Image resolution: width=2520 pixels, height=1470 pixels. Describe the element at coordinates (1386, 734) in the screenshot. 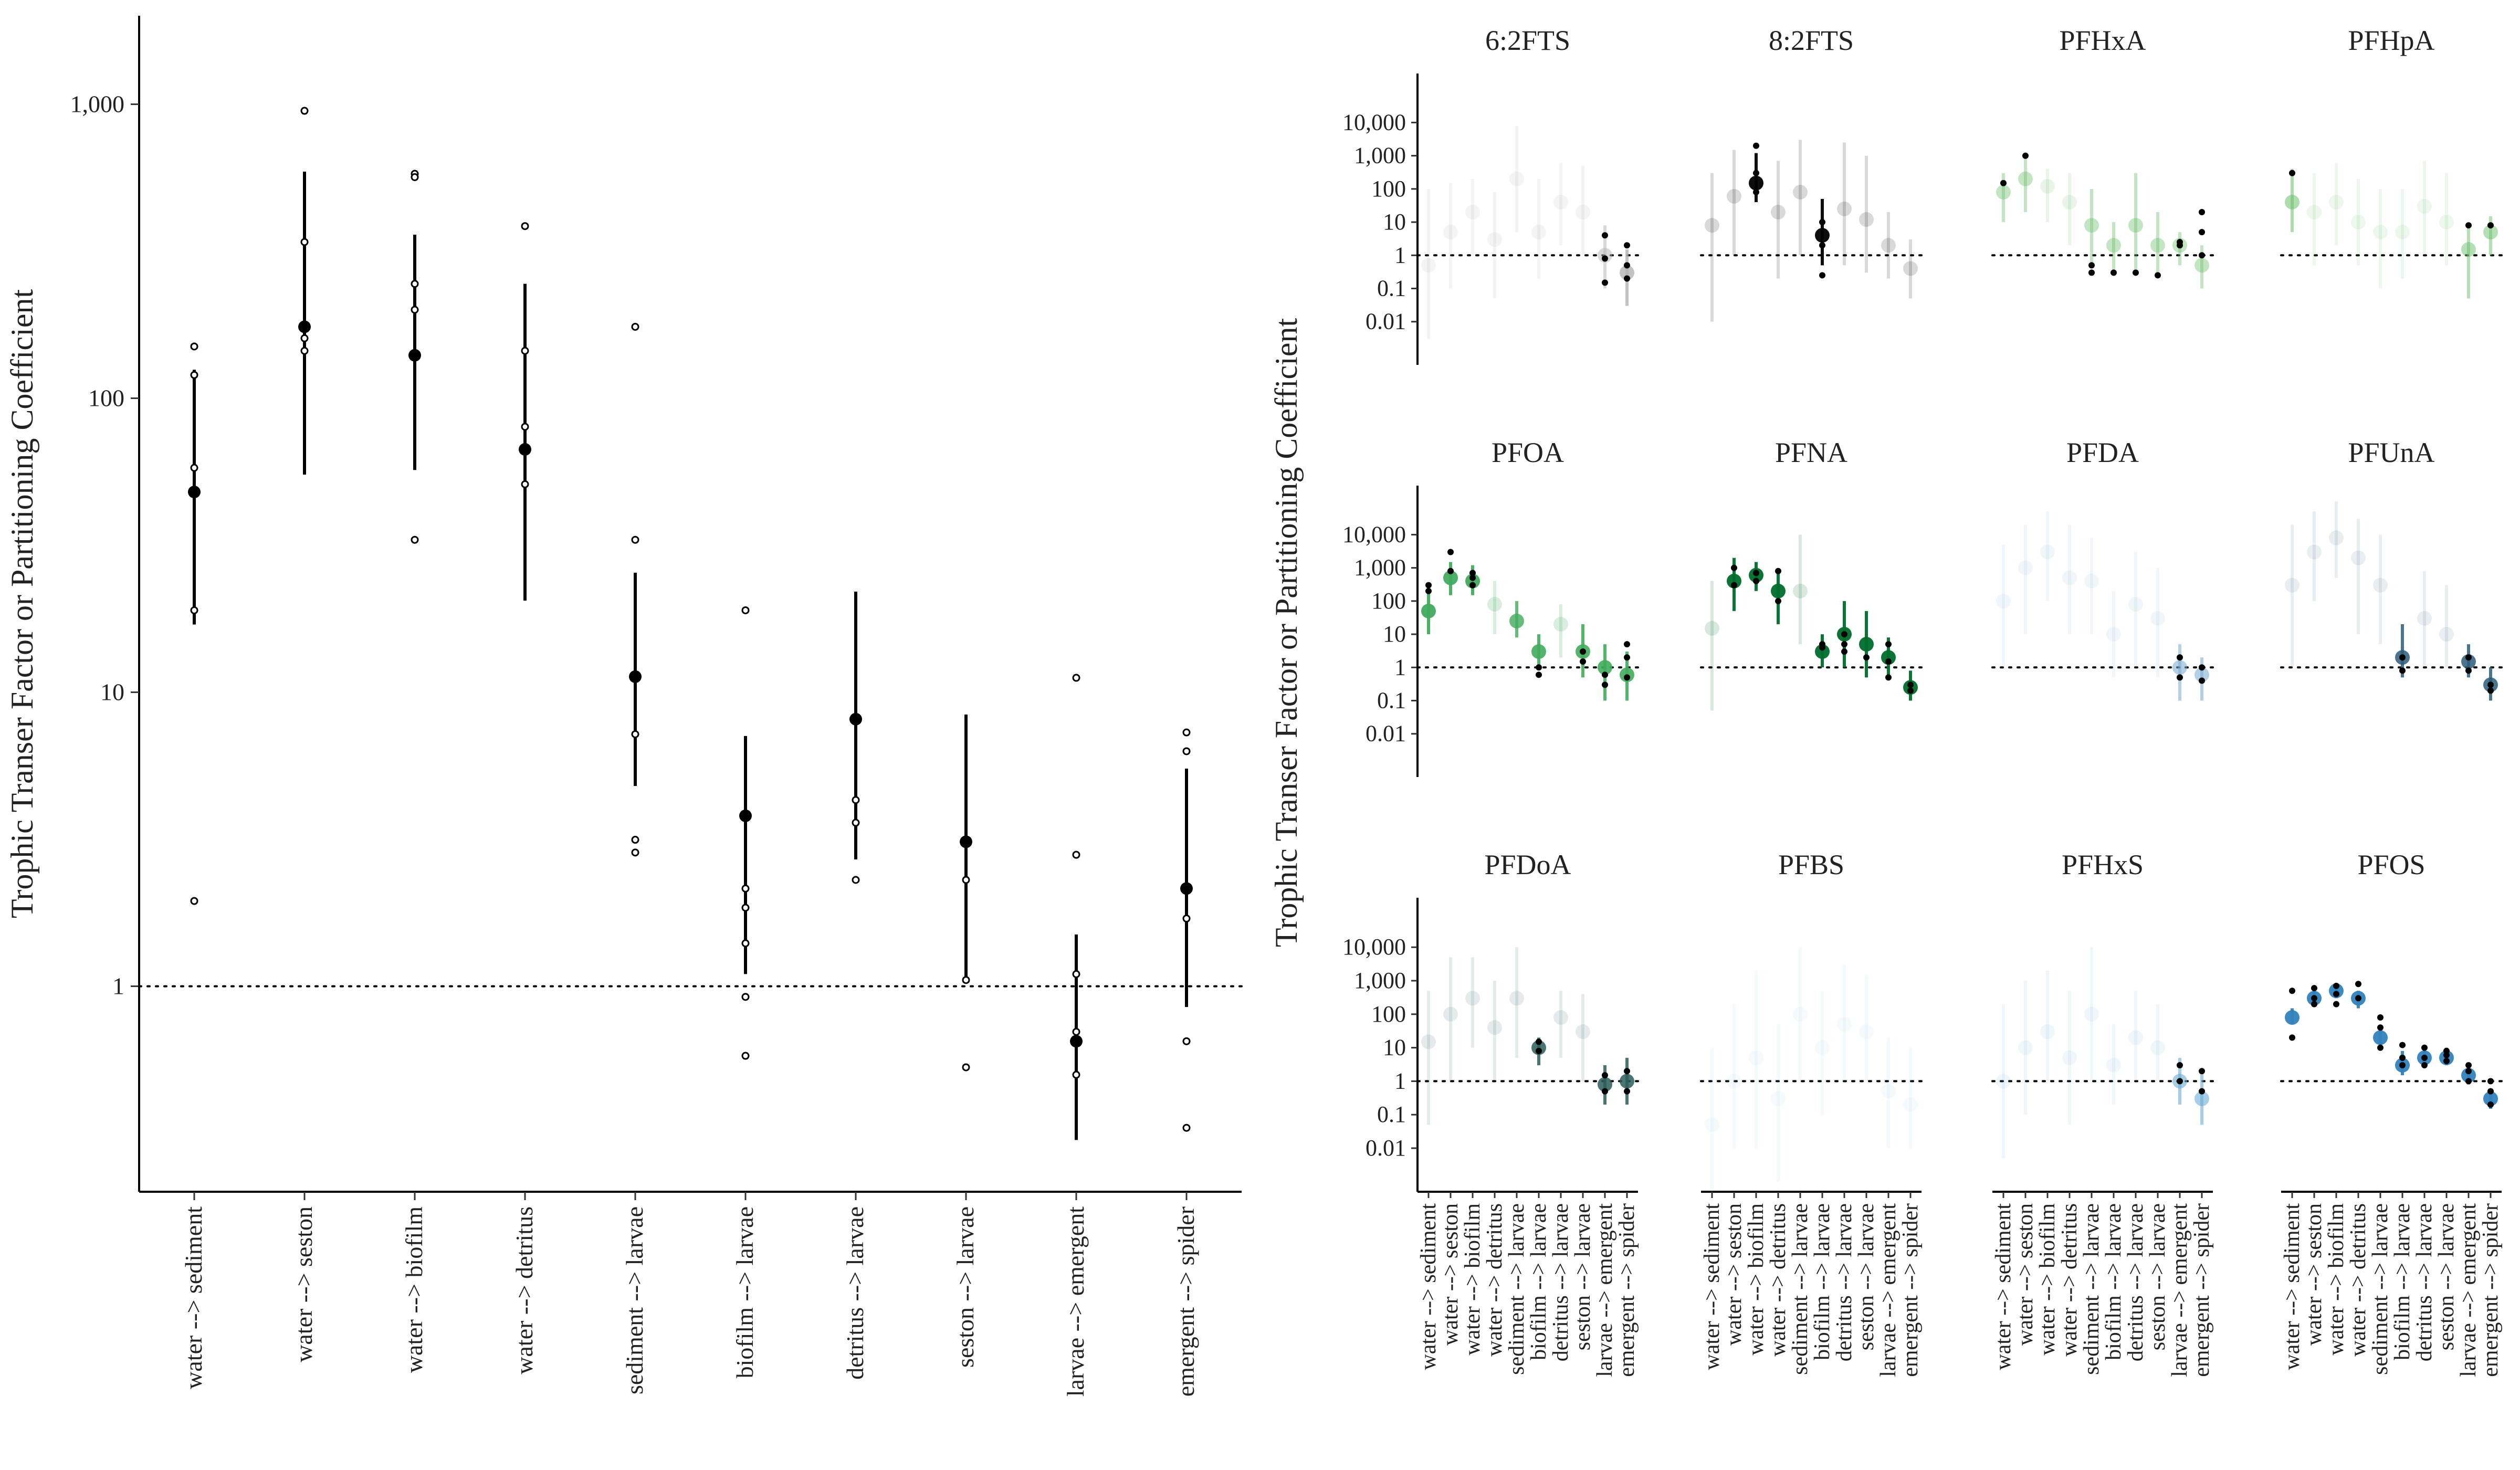

I see `y-tick-label: 0.01` at that location.